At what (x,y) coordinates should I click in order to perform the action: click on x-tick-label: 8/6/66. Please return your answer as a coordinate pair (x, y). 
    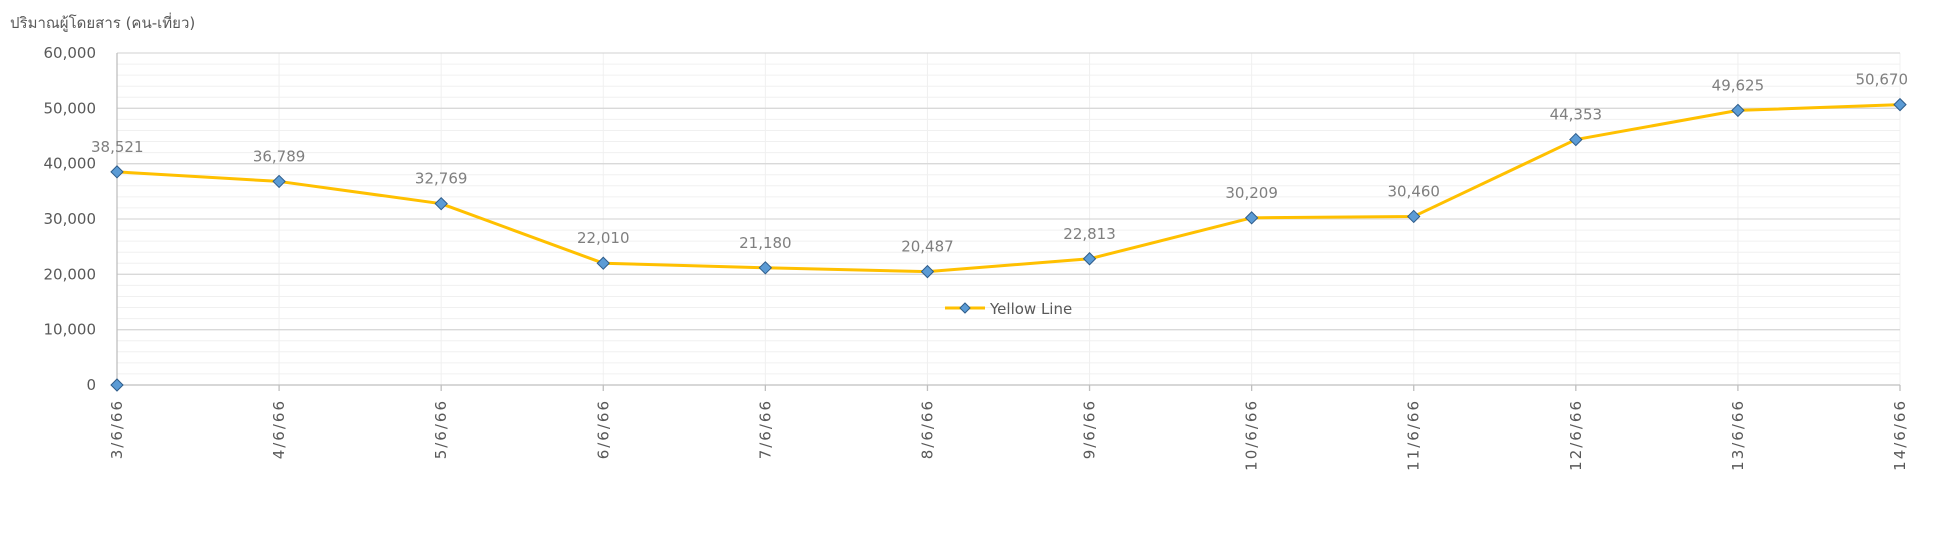
    Looking at the image, I should click on (927, 429).